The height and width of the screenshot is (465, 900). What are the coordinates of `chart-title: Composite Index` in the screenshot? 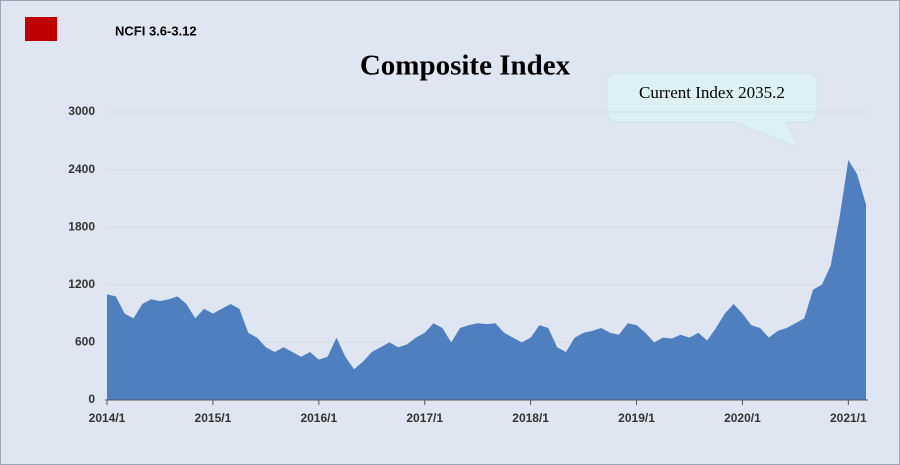 It's located at (465, 66).